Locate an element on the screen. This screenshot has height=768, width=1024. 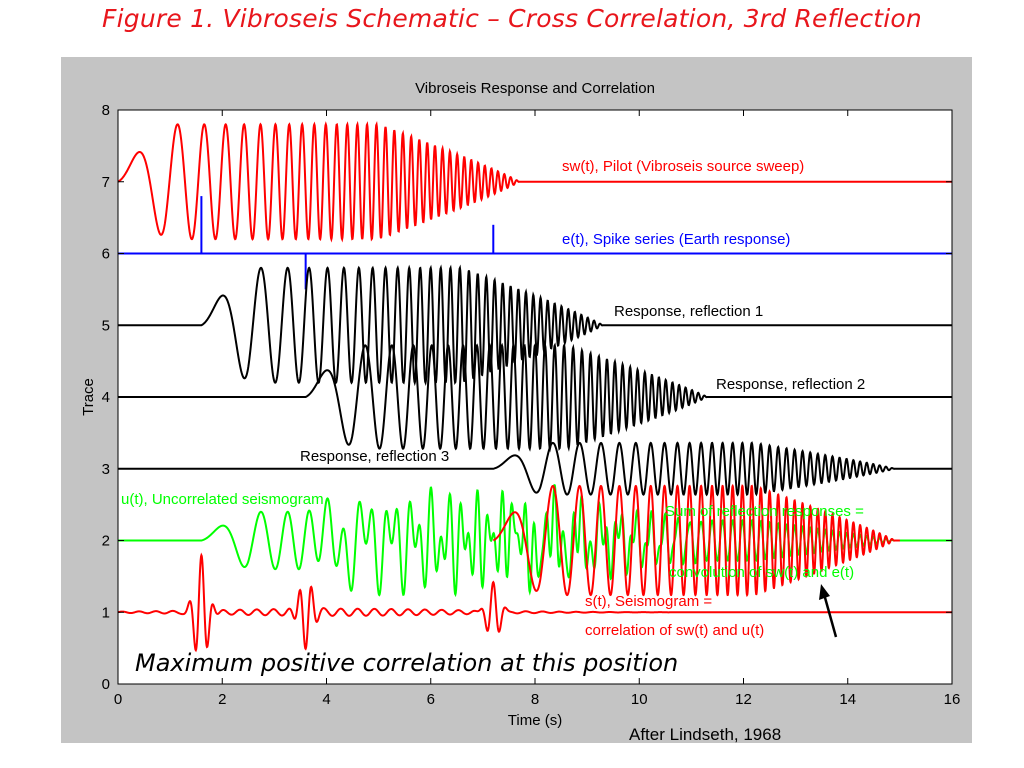
x-tick-label: 16 is located at coordinates (952, 699).